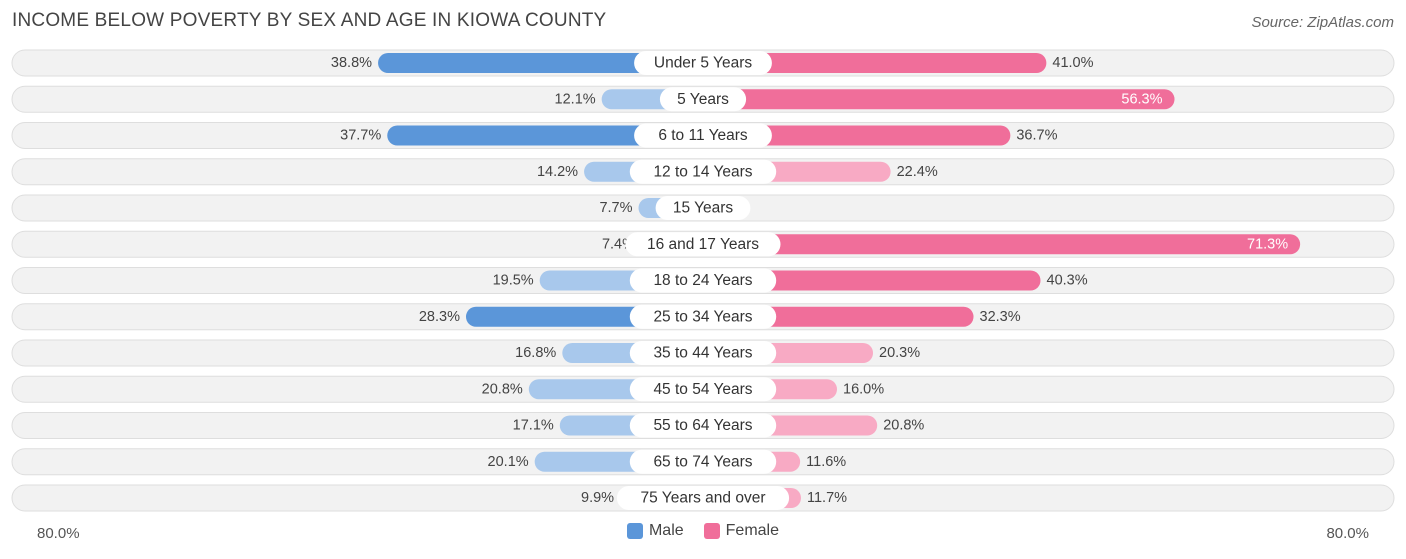 This screenshot has height=559, width=1406. Describe the element at coordinates (899, 353) in the screenshot. I see `value-label-female: 20.3%` at that location.